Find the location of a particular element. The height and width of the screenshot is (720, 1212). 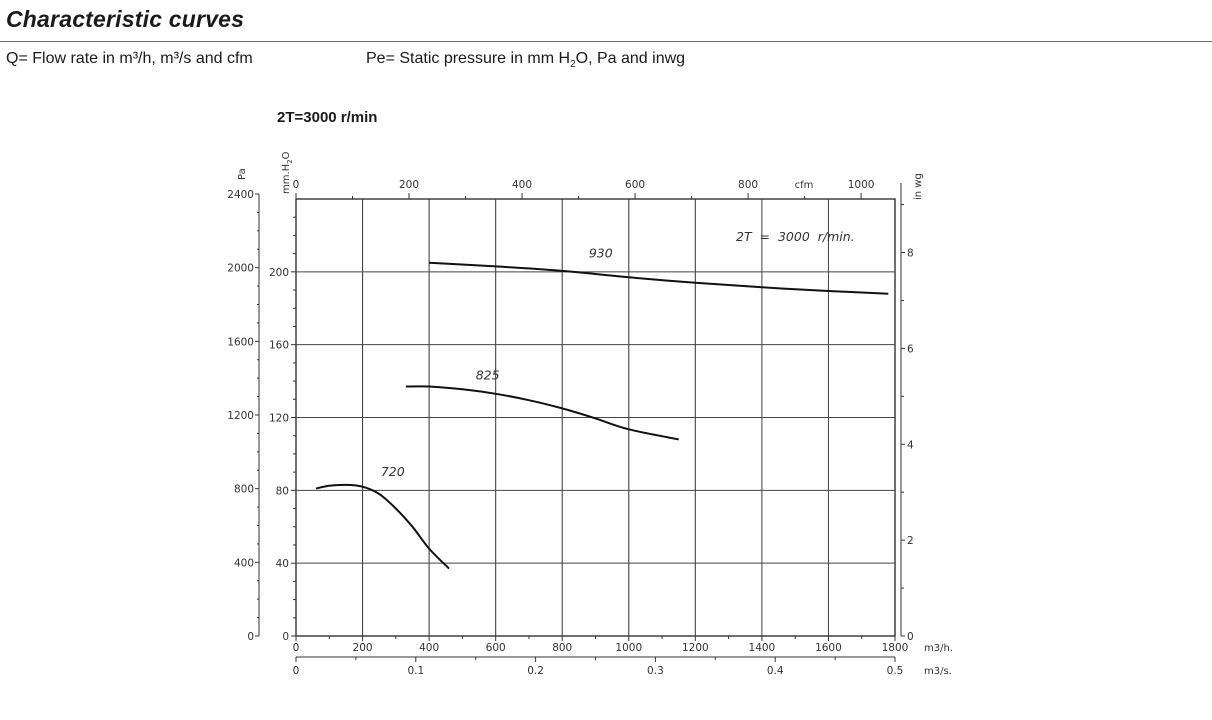

x-m3h-tick-label: 1200 is located at coordinates (695, 648).